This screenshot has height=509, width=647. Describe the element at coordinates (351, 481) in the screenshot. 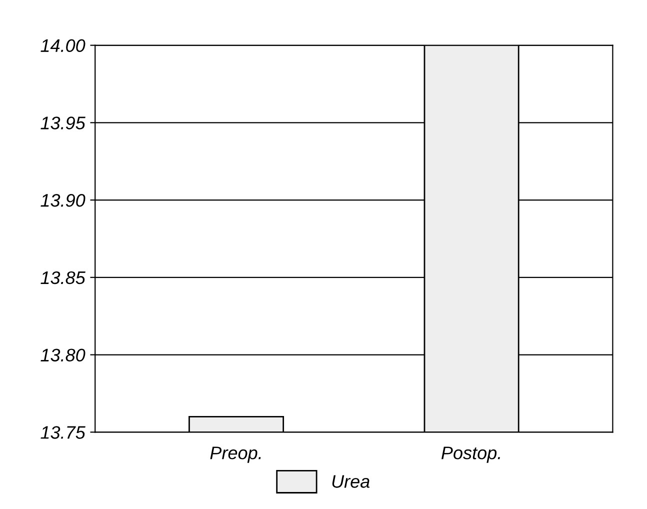

I see `legend-label: Urea` at that location.